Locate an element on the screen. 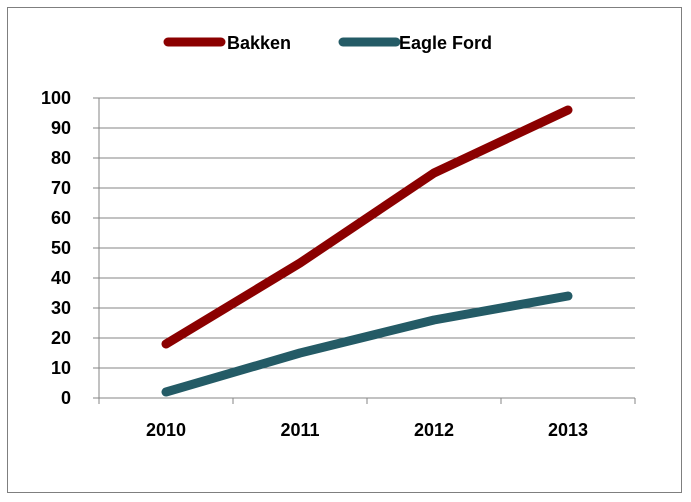 This screenshot has height=502, width=691. y-tick-label: 60 is located at coordinates (61, 218).